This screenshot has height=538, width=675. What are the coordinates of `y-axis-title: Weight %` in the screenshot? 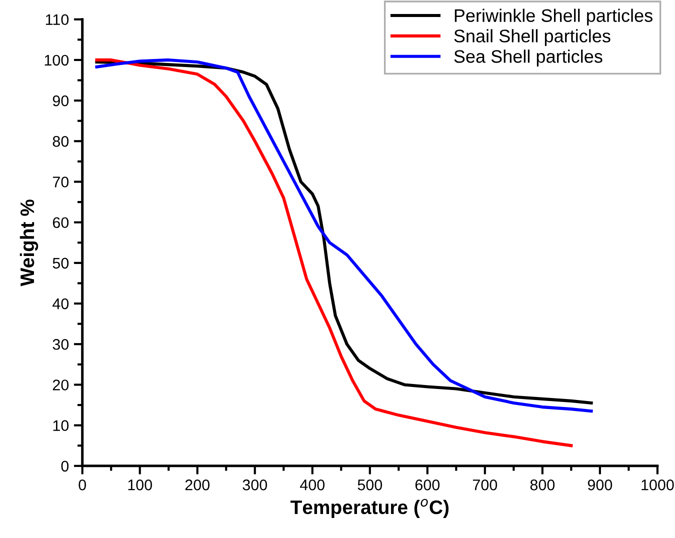 It's located at (29, 243).